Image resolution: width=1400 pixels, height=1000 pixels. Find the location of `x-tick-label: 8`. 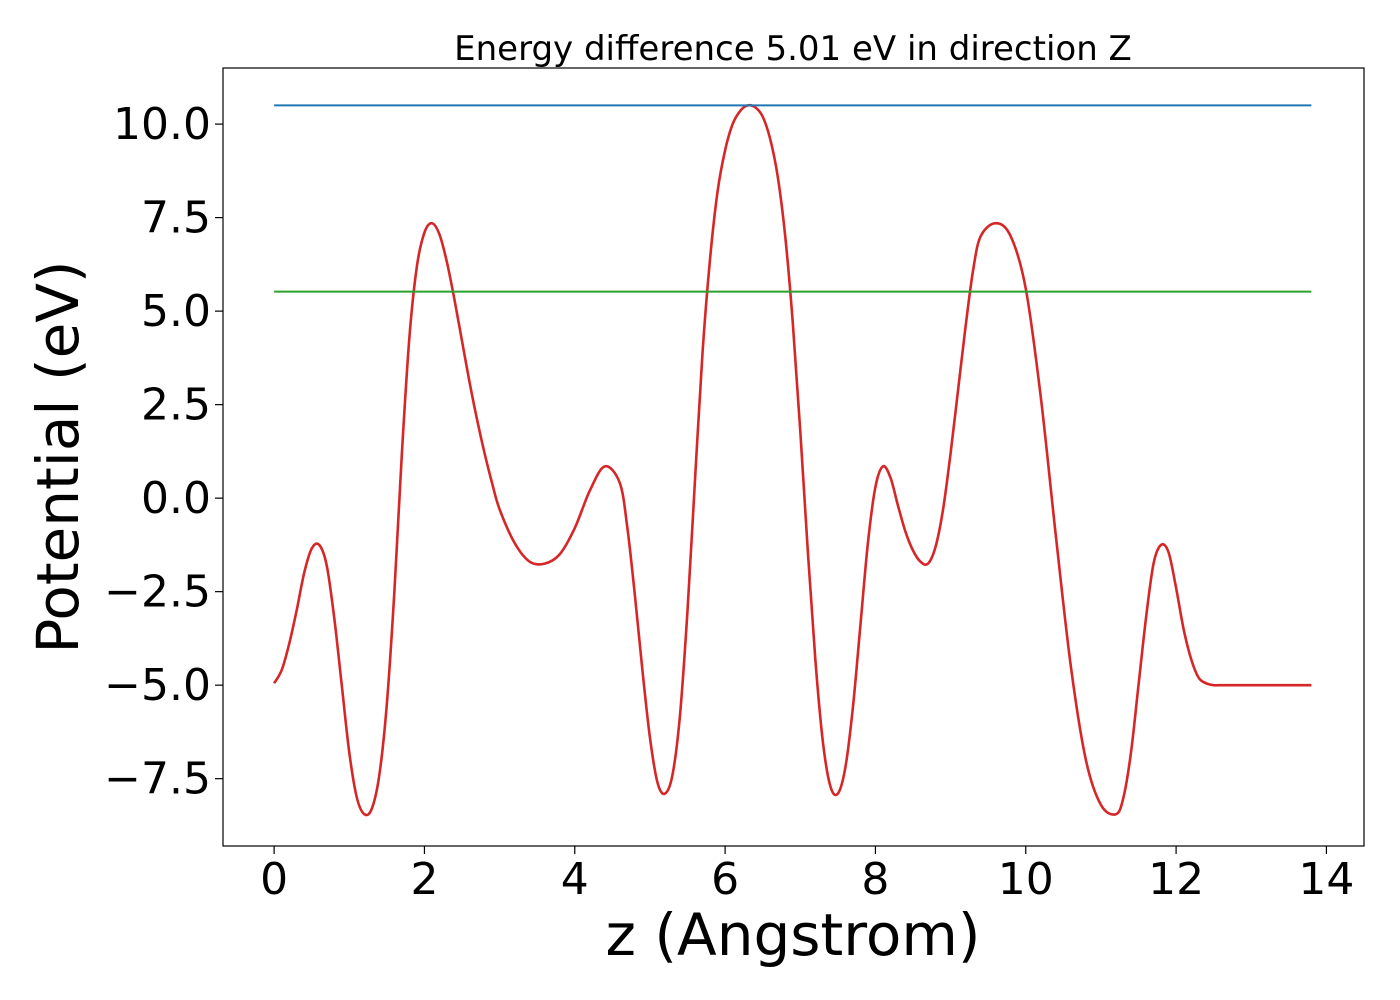

x-tick-label: 8 is located at coordinates (875, 879).